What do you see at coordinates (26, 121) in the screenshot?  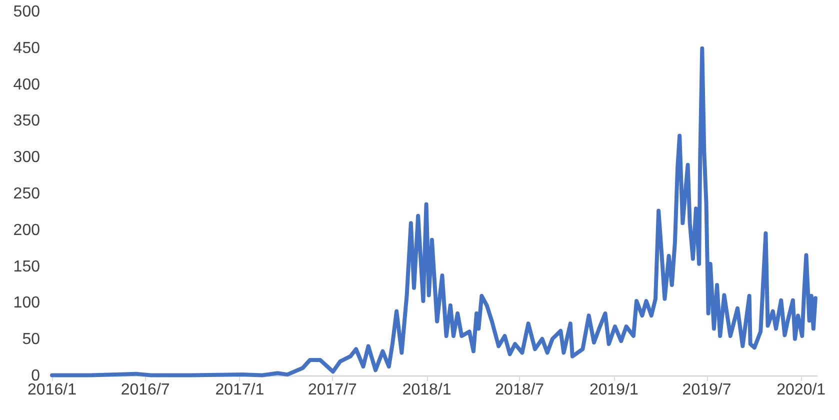 I see `y-tick-label: 350` at bounding box center [26, 121].